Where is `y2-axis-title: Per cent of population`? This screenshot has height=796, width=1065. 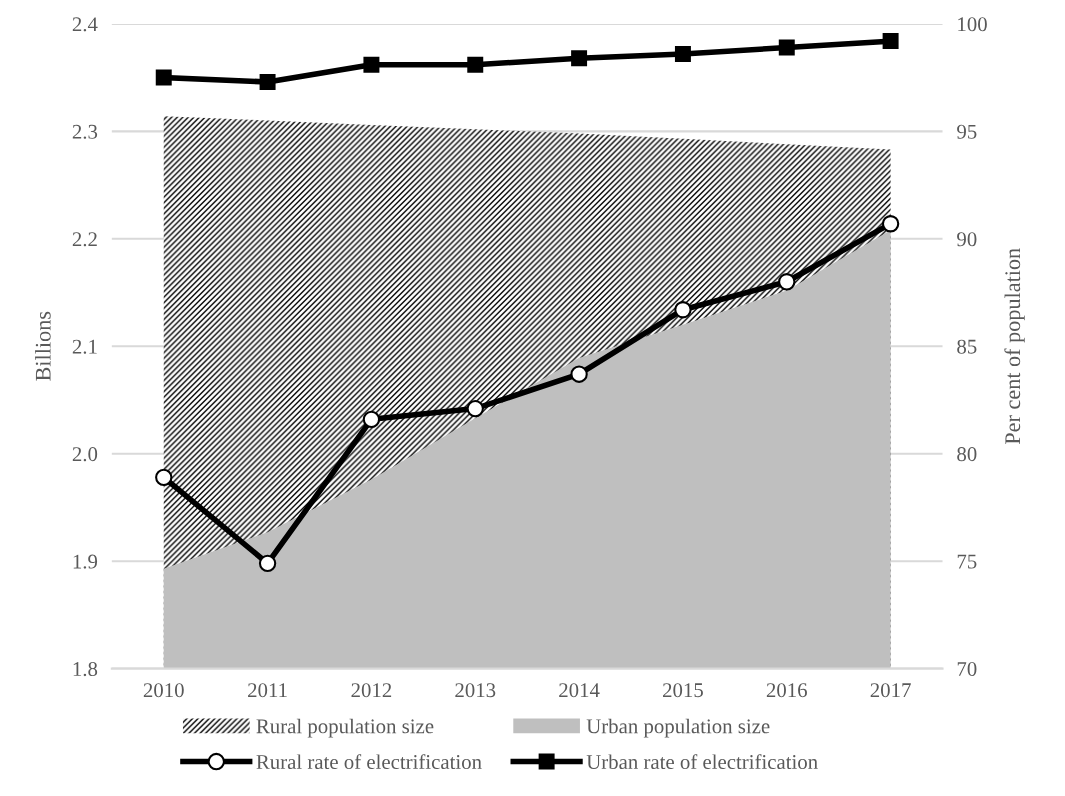 y2-axis-title: Per cent of population is located at coordinates (1014, 346).